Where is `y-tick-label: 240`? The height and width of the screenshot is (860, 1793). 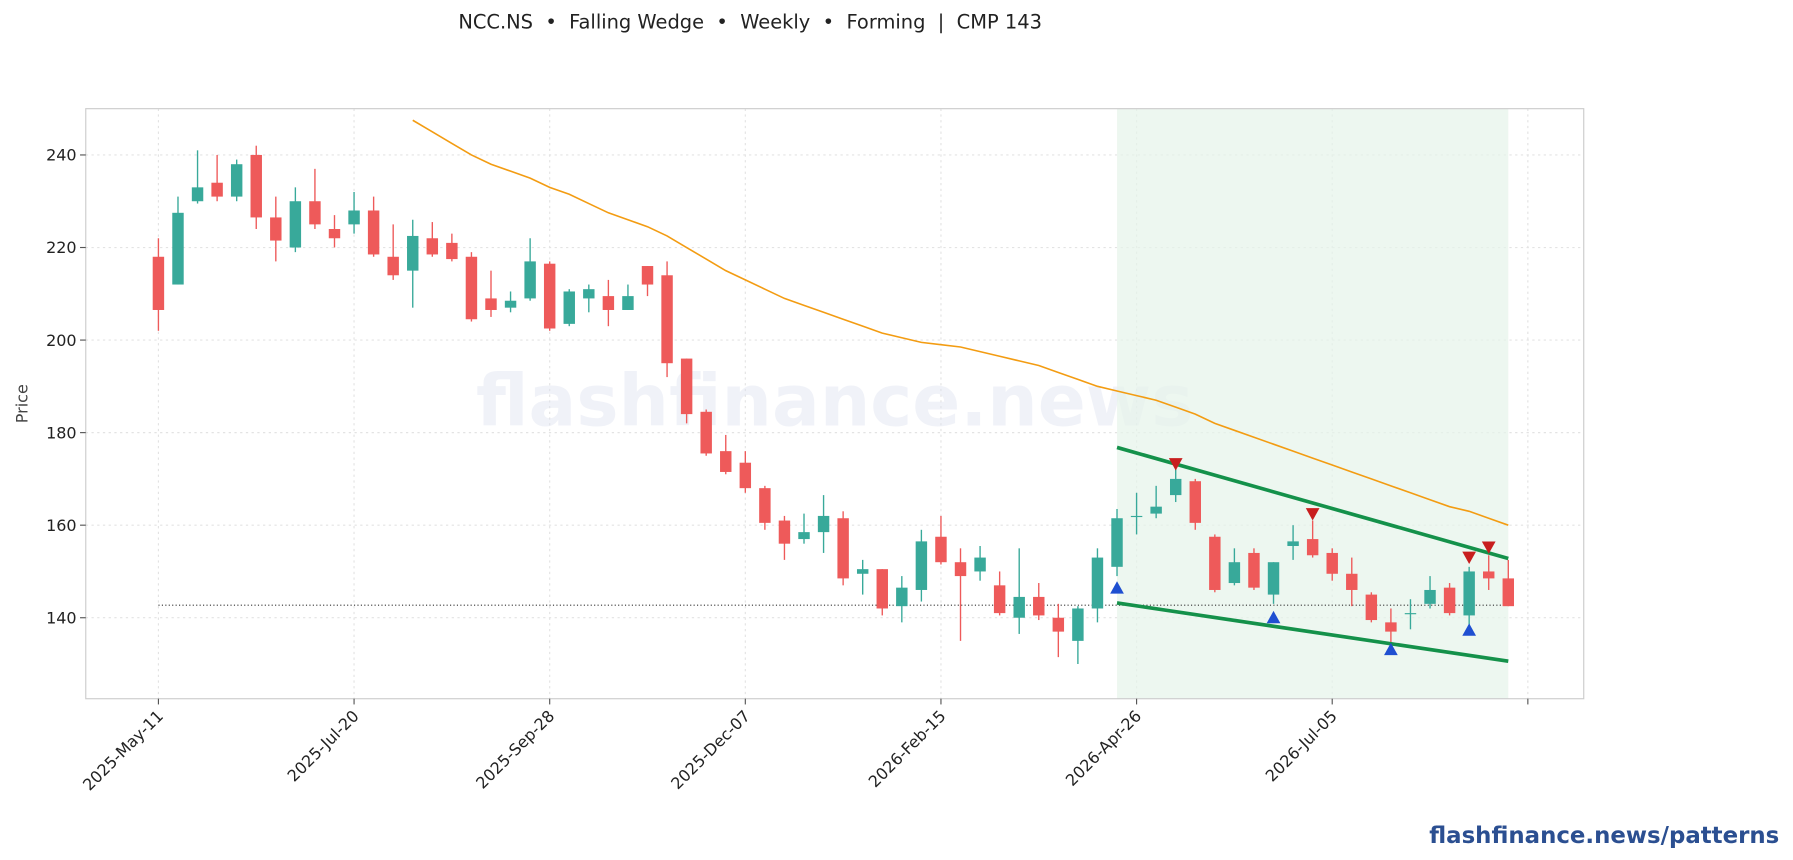
y-tick-label: 240 is located at coordinates (61, 155).